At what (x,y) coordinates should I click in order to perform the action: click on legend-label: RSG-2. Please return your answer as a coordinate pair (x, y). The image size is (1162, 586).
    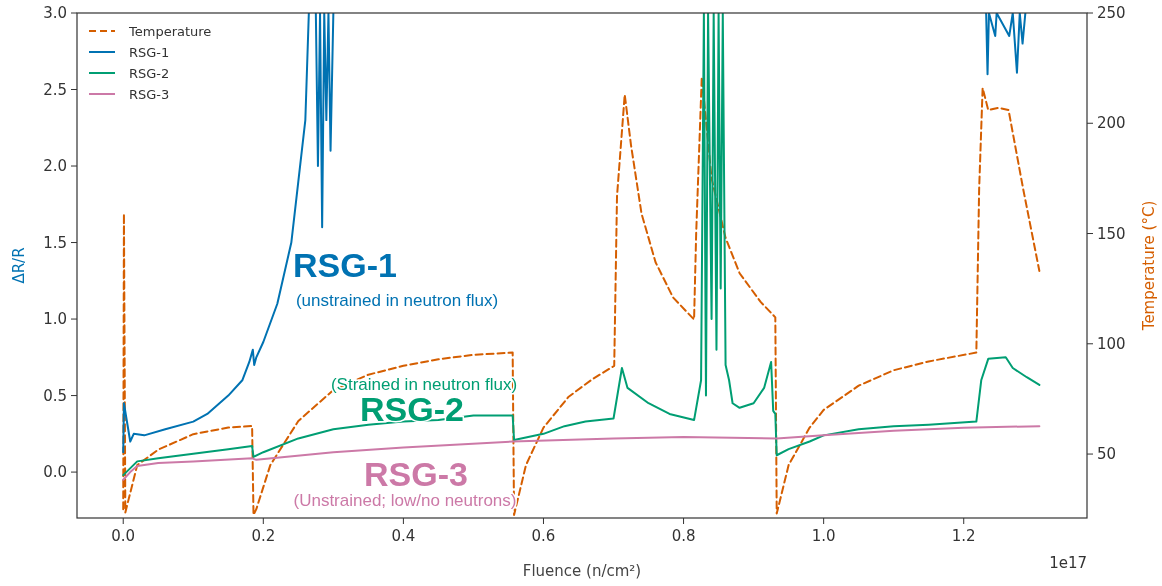
    Looking at the image, I should click on (149, 73).